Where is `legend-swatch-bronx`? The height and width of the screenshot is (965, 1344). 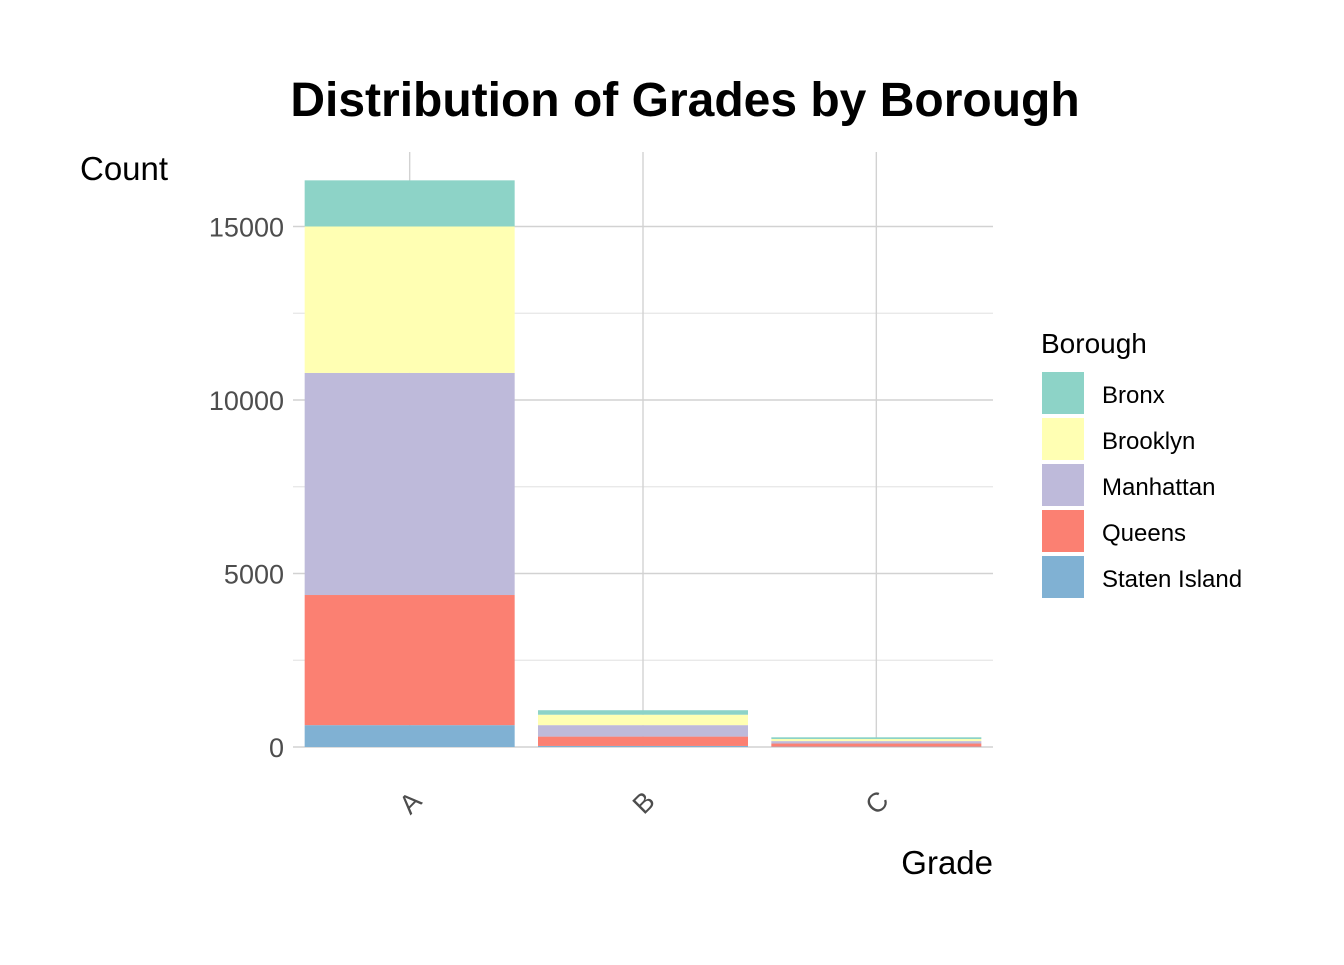
legend-swatch-bronx is located at coordinates (1063, 393).